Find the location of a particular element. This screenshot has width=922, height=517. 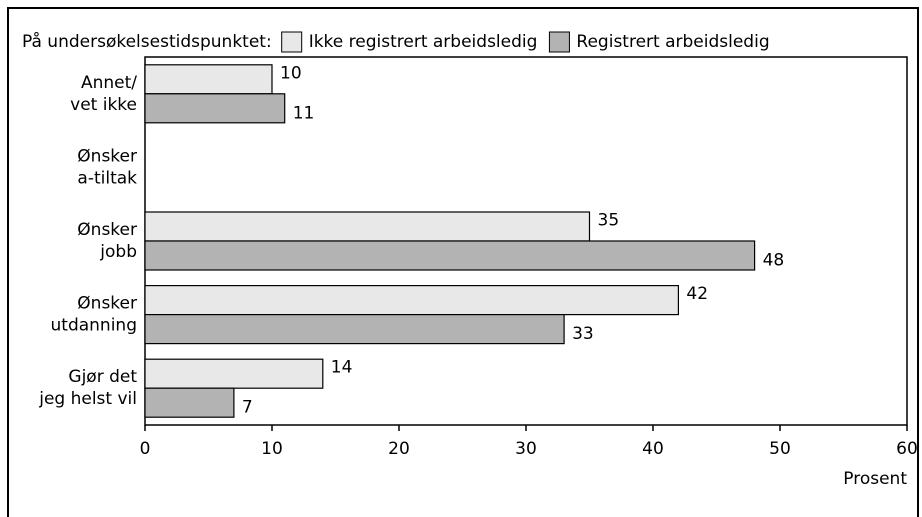

value-label: 33 is located at coordinates (583, 334).